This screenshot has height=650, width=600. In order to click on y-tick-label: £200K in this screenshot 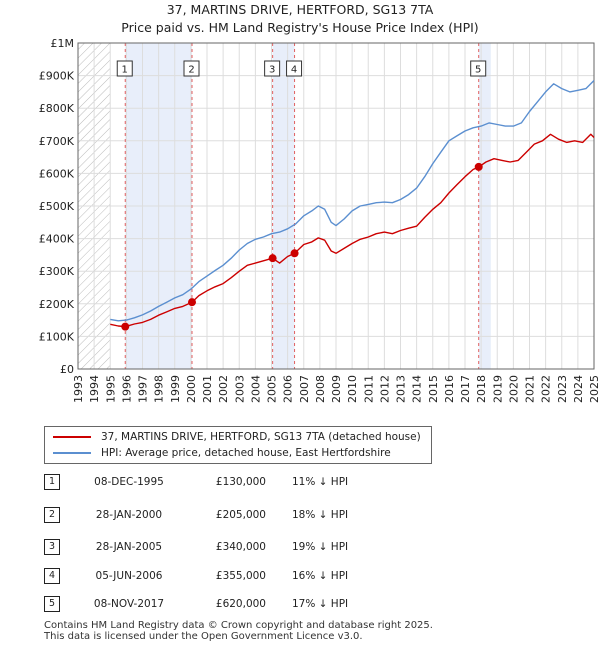, I will do `click(57, 304)`.